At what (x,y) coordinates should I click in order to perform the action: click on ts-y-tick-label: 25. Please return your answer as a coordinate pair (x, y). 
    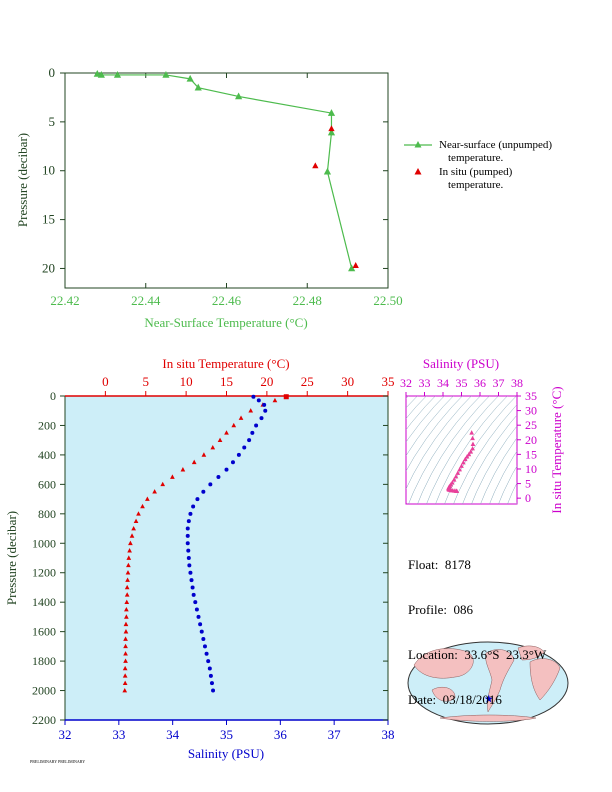
    Looking at the image, I should click on (531, 425).